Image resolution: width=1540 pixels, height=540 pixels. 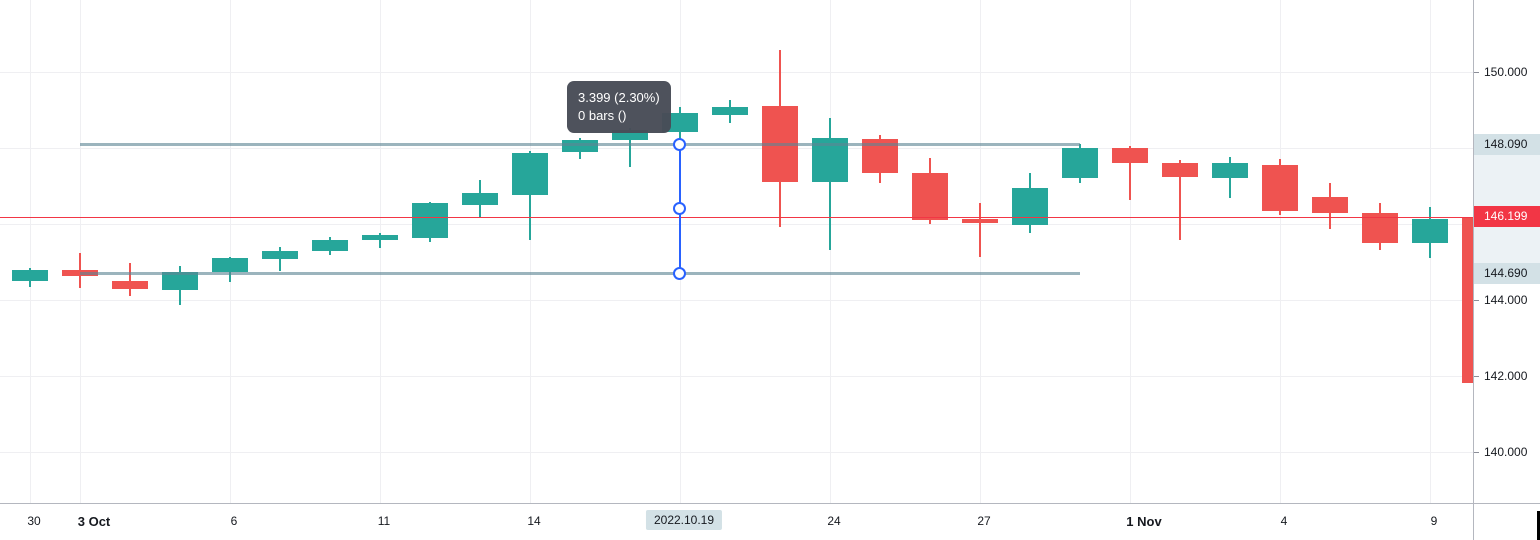 I want to click on time-axis-label: 30, so click(x=34, y=521).